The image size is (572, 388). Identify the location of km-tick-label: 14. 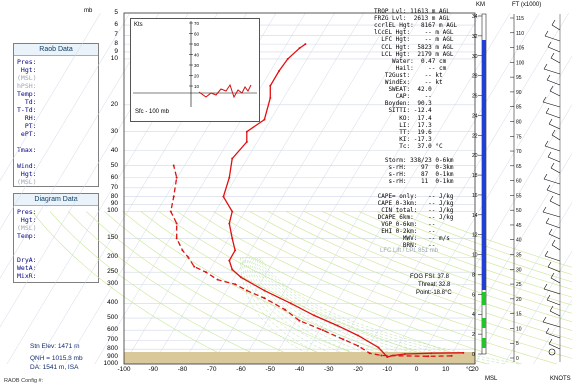
(475, 216).